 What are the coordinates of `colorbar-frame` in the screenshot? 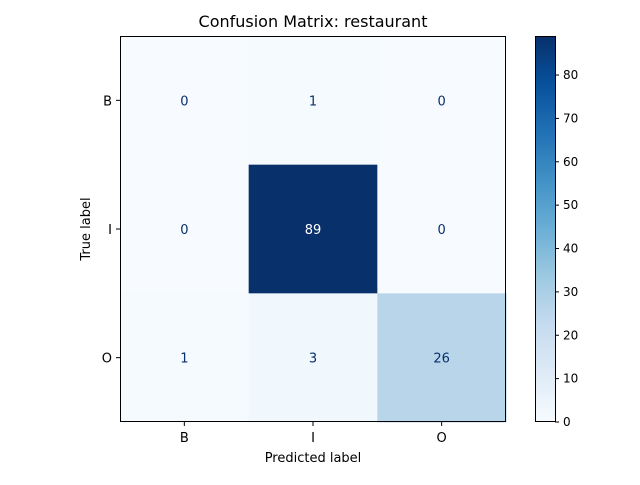 It's located at (545, 229).